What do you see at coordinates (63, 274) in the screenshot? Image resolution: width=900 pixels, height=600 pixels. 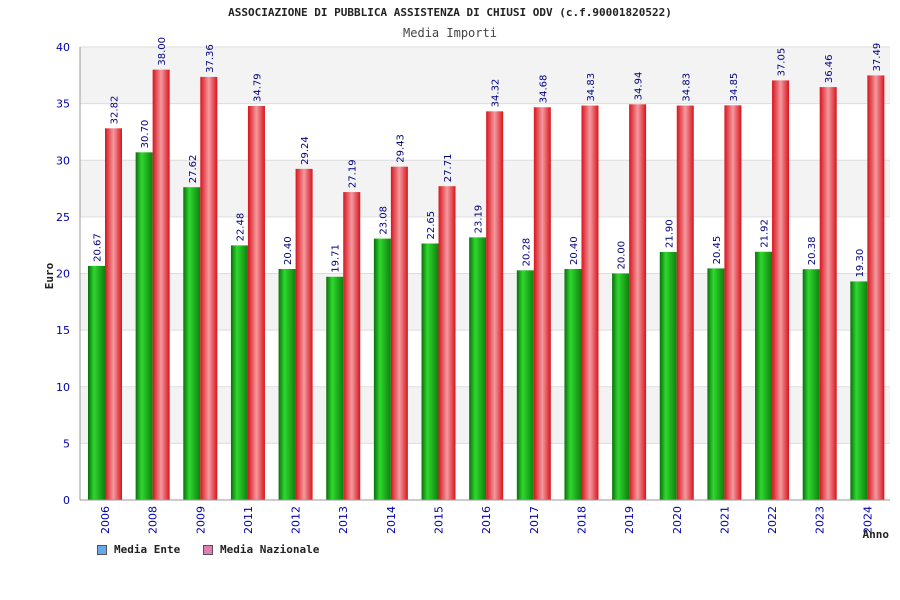 I see `y-tick-label: 20` at bounding box center [63, 274].